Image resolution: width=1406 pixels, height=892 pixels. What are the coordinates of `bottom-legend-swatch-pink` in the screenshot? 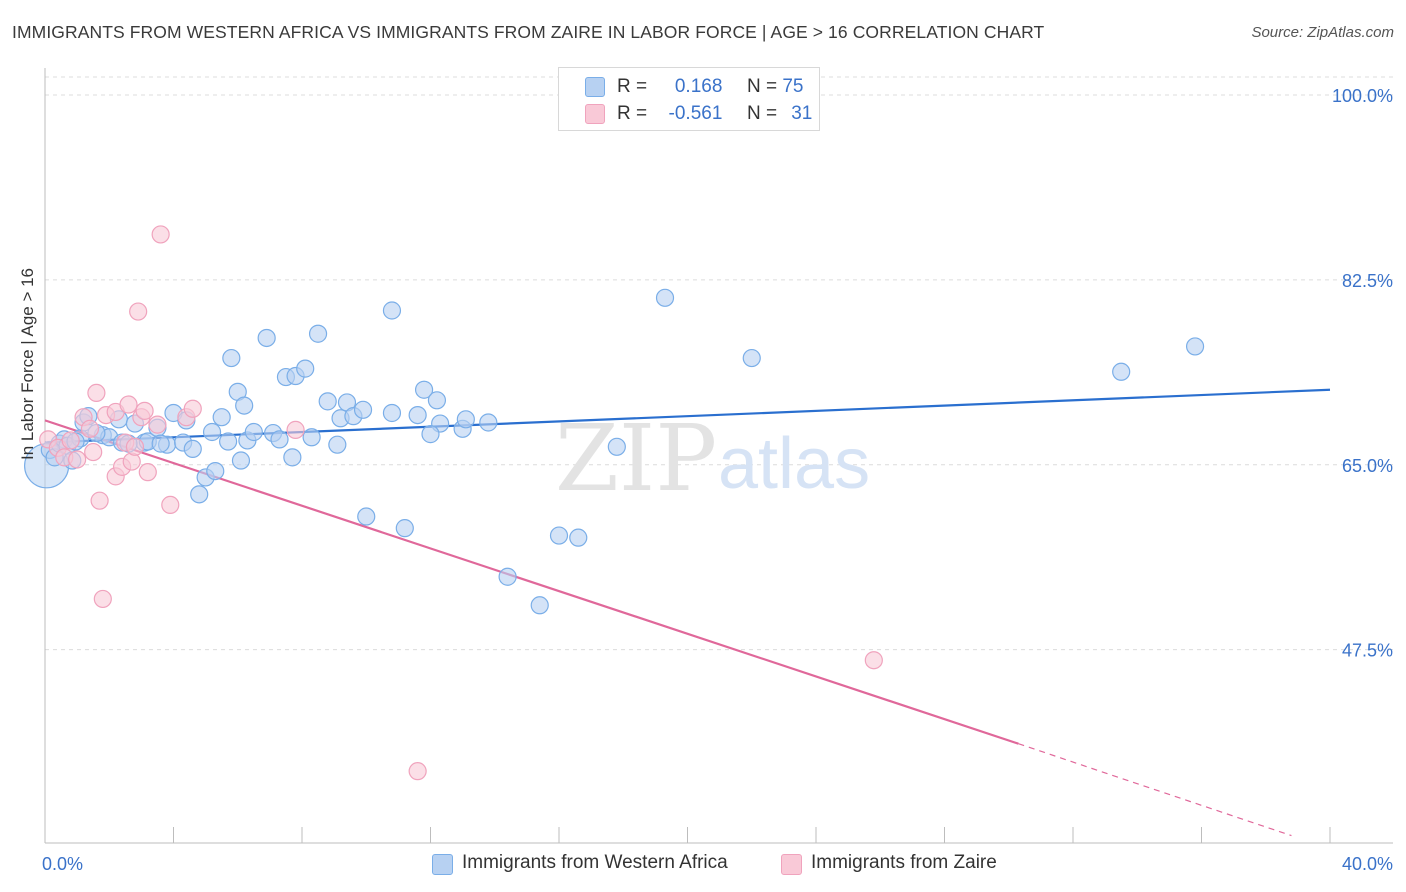 It's located at (791, 864).